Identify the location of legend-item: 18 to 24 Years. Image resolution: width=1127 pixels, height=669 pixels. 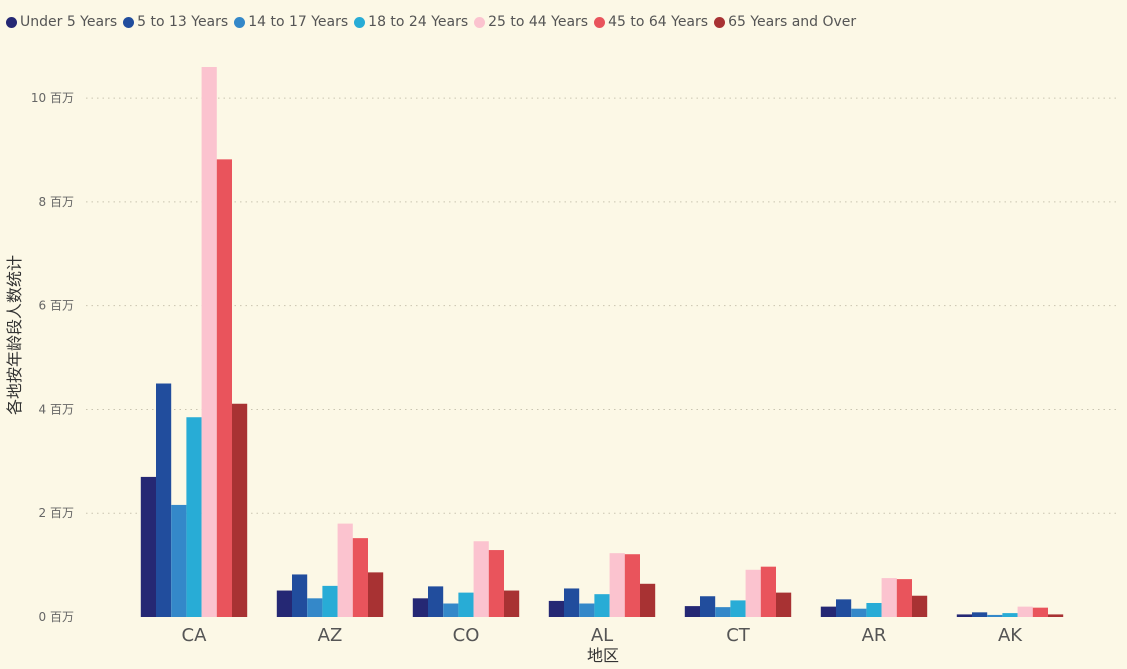
(411, 22).